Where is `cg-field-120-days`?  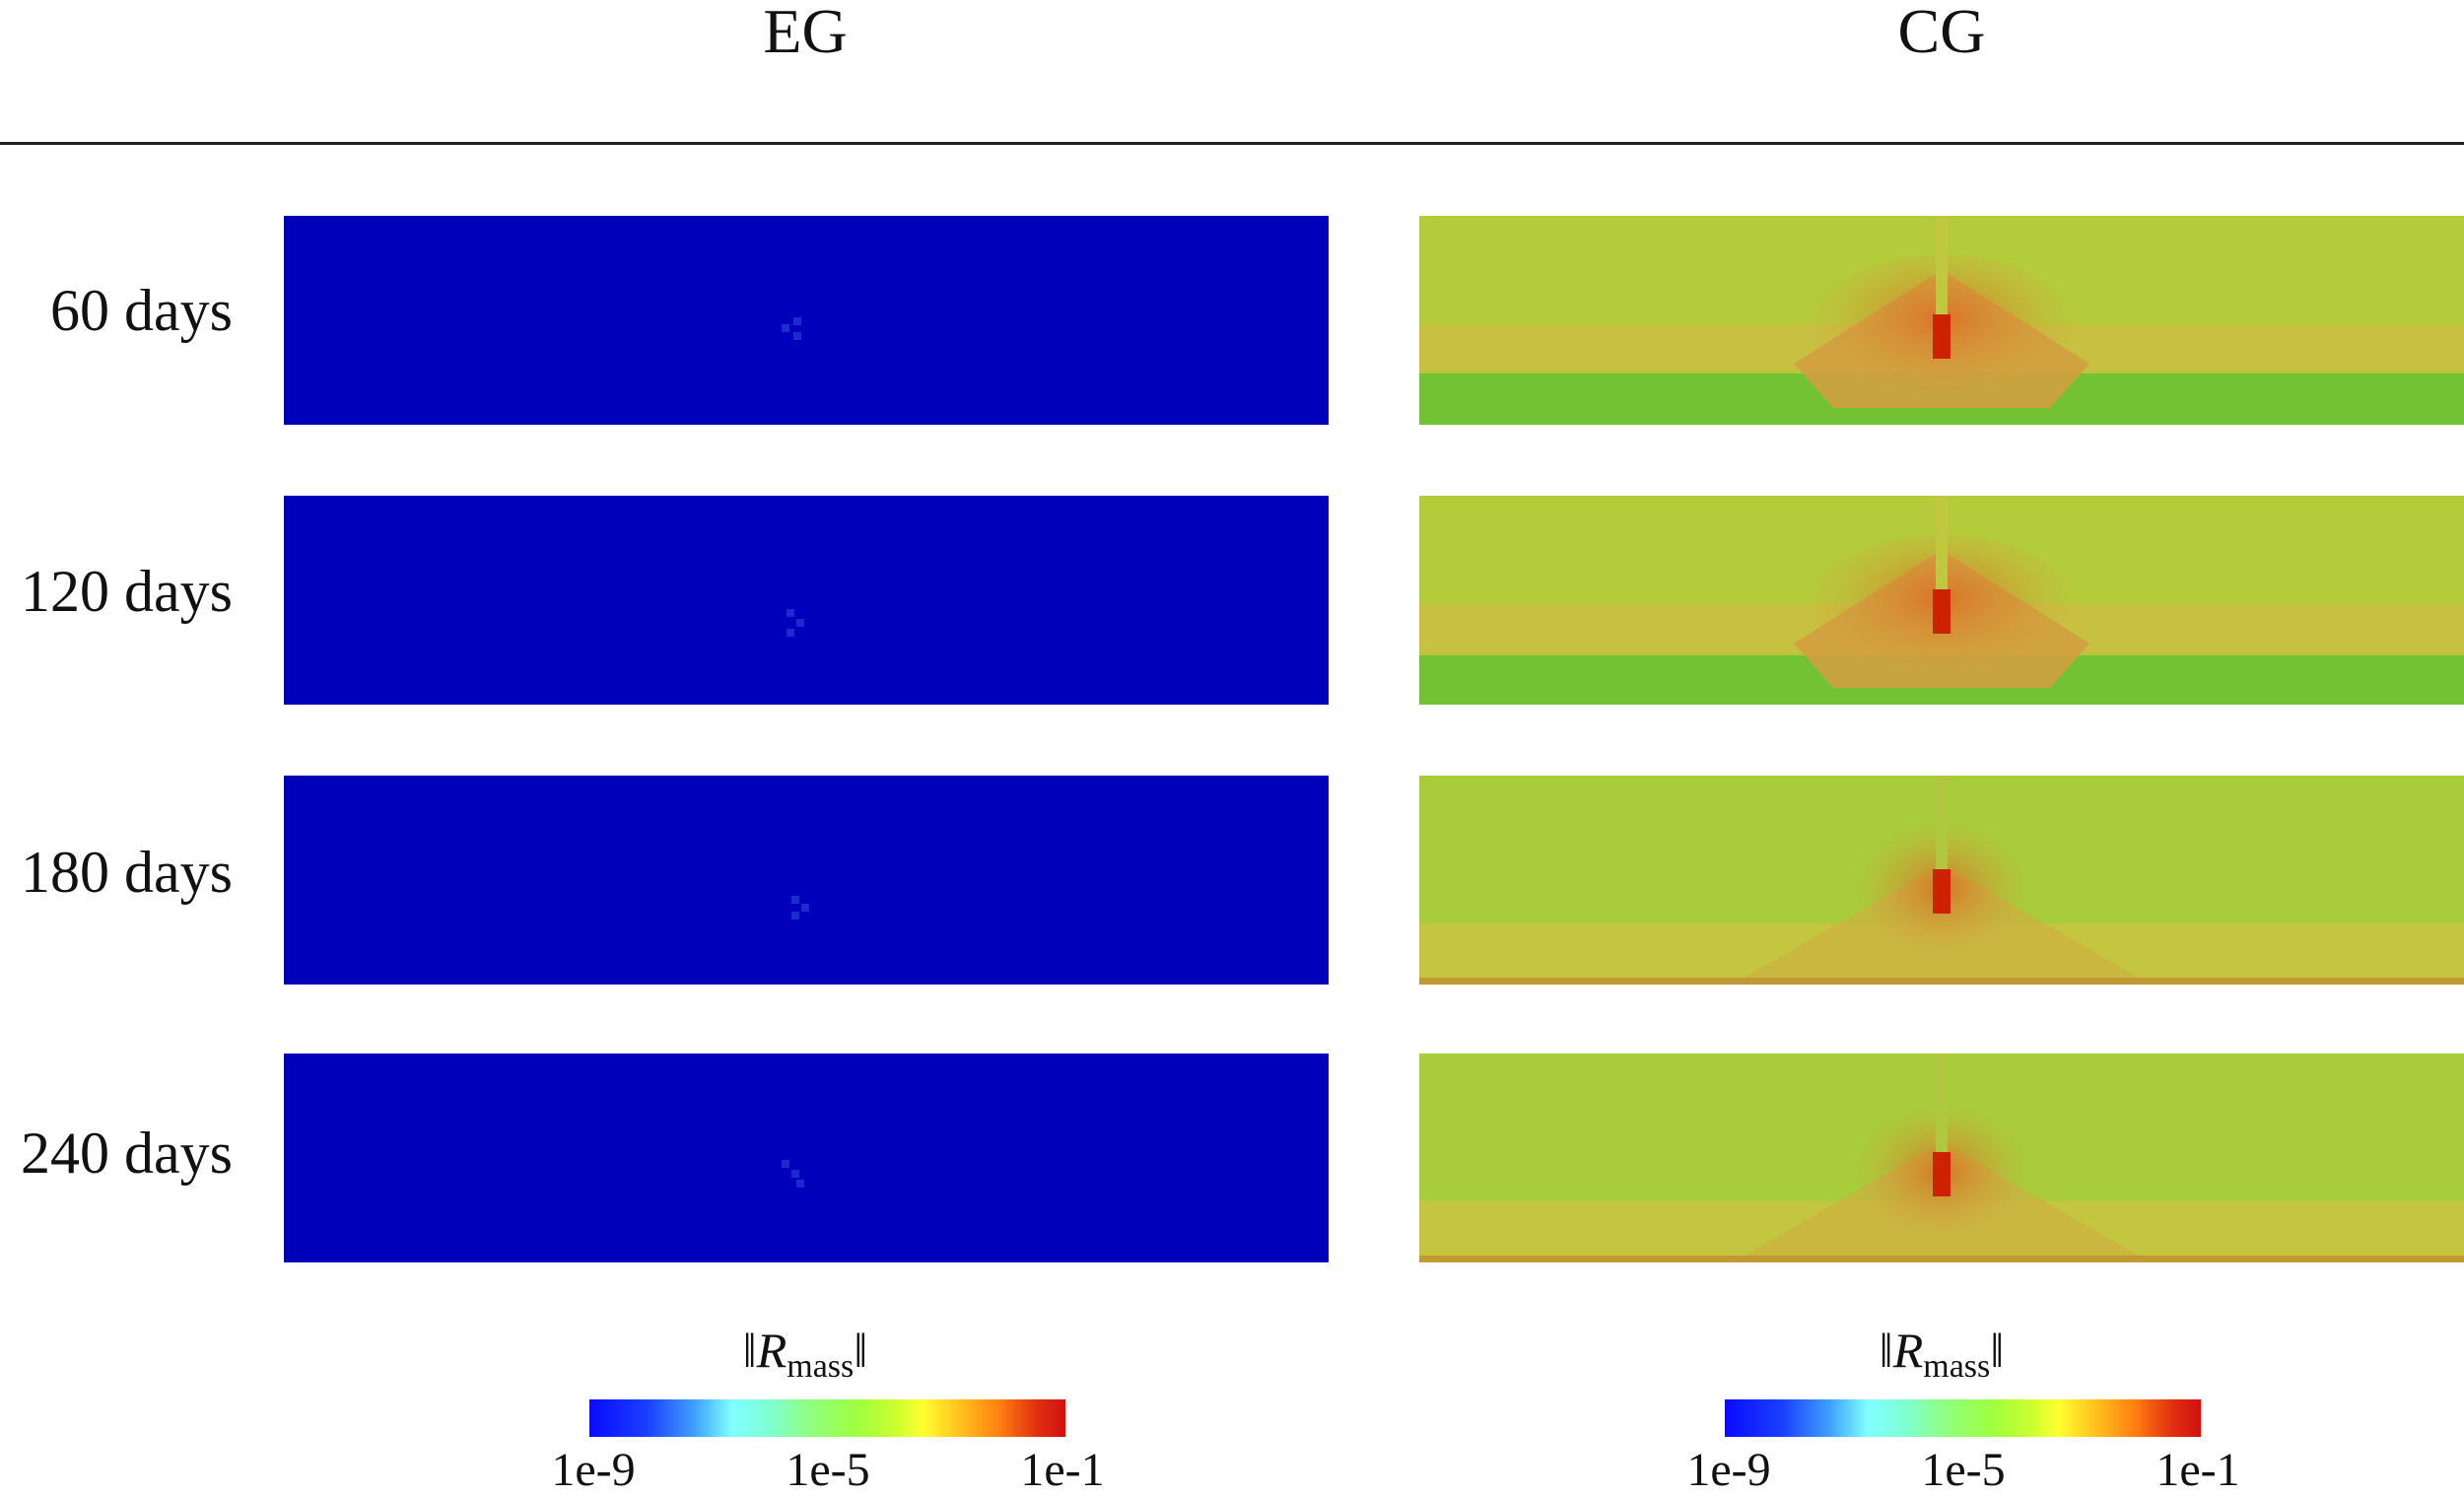 cg-field-120-days is located at coordinates (1941, 600).